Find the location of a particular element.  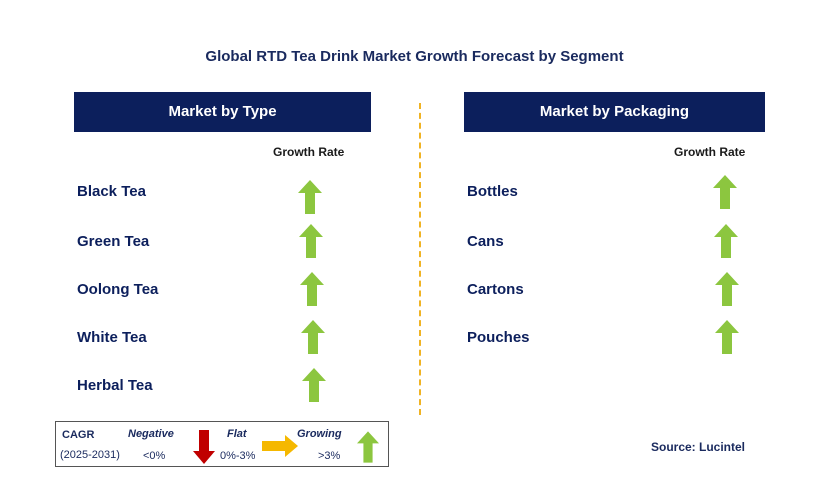

legend-cagr-label: CAGR is located at coordinates (78, 435).